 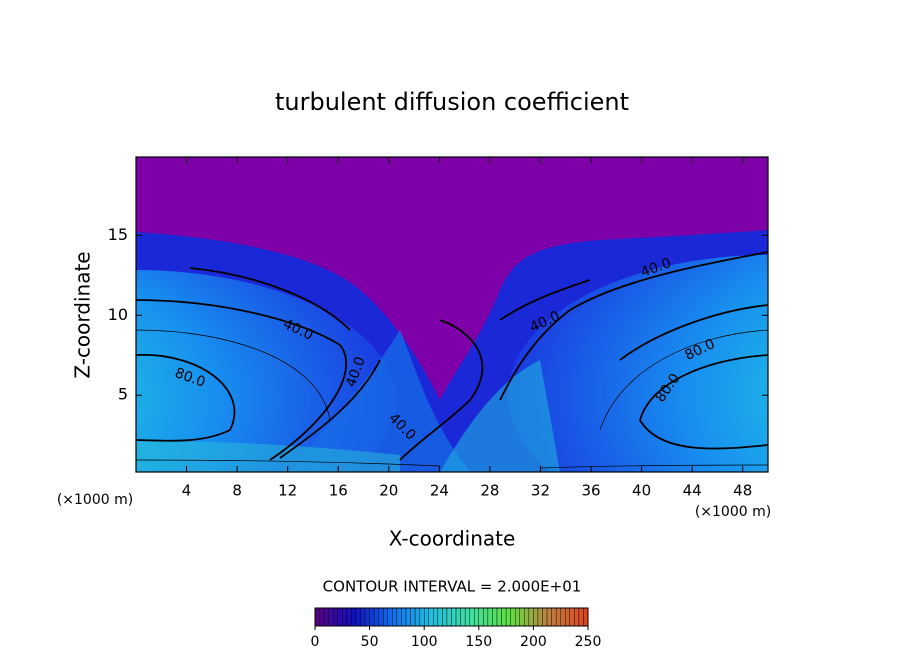 What do you see at coordinates (315, 642) in the screenshot?
I see `colorbar-tick-label: 0` at bounding box center [315, 642].